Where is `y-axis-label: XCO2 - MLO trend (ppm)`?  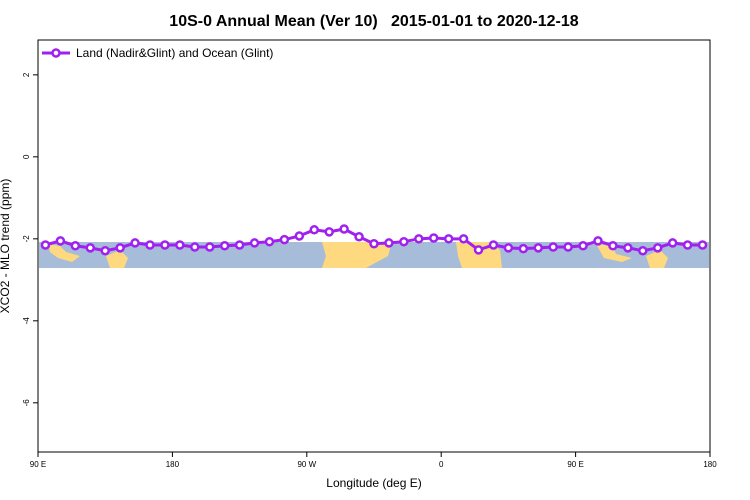
y-axis-label: XCO2 - MLO trend (ppm) is located at coordinates (6, 246).